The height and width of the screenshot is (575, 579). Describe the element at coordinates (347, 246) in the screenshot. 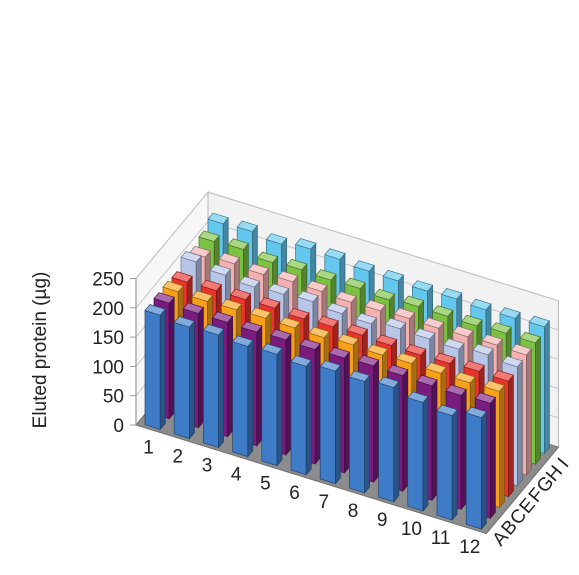

I see `gridline` at that location.